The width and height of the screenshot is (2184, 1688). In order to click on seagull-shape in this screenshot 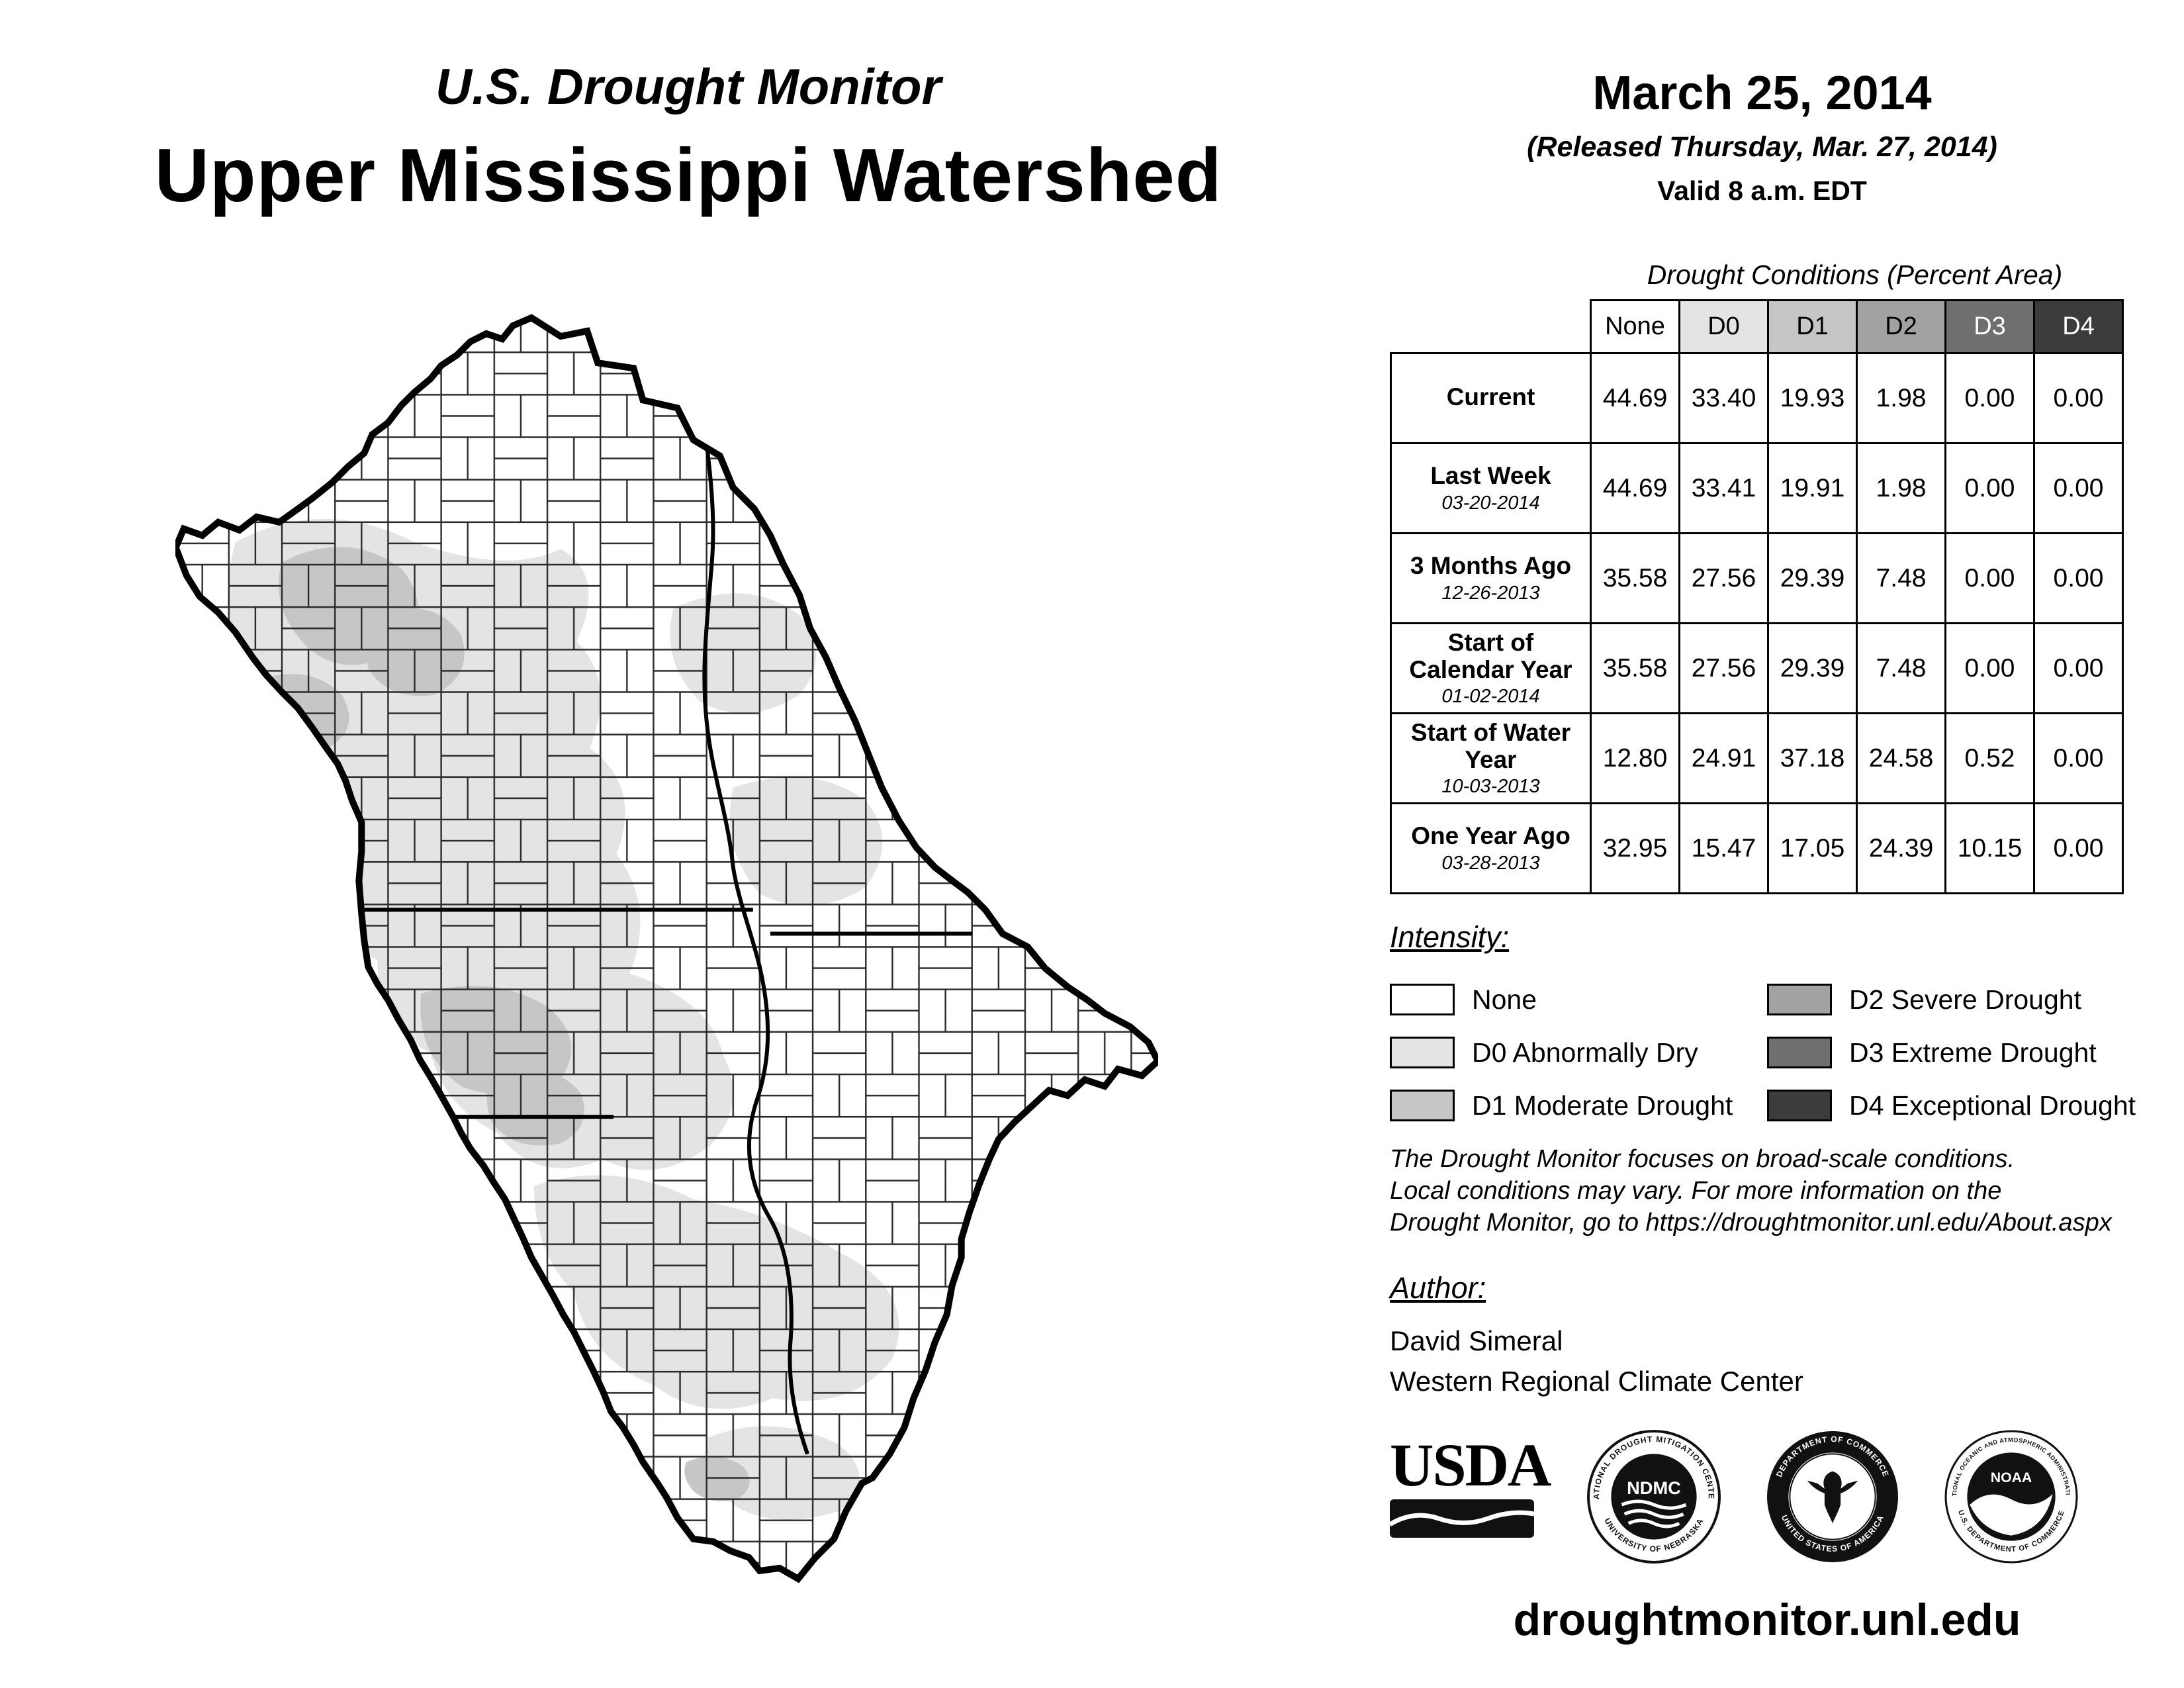, I will do `click(2011, 1514)`.